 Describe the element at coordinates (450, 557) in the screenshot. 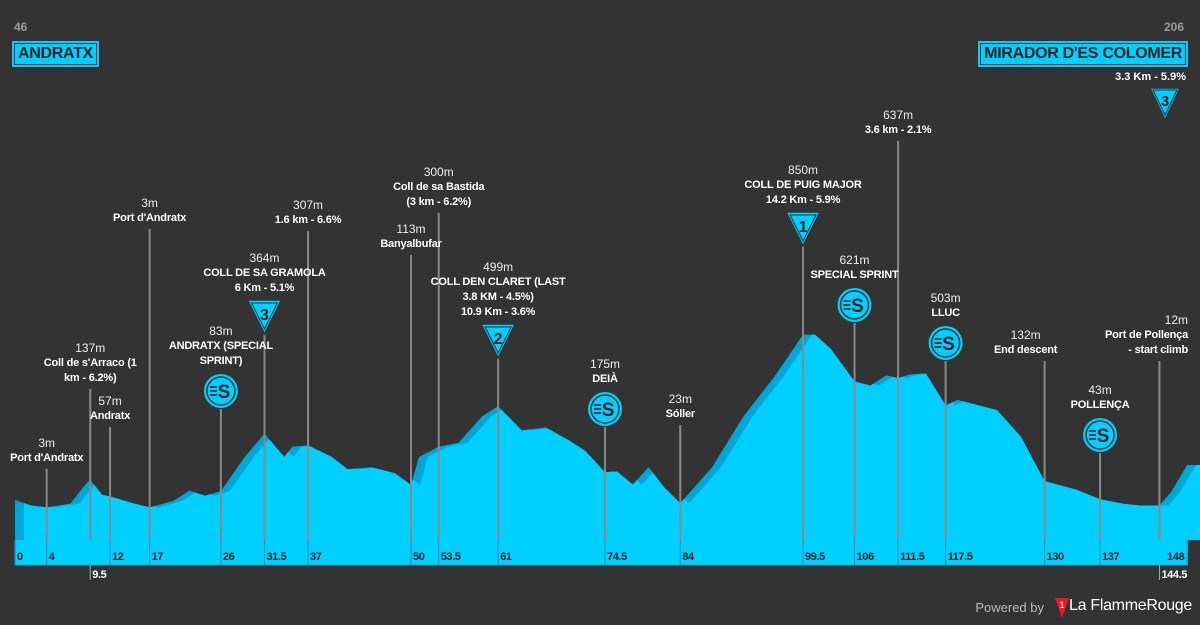

I see `km-tick-label: 53.5` at that location.